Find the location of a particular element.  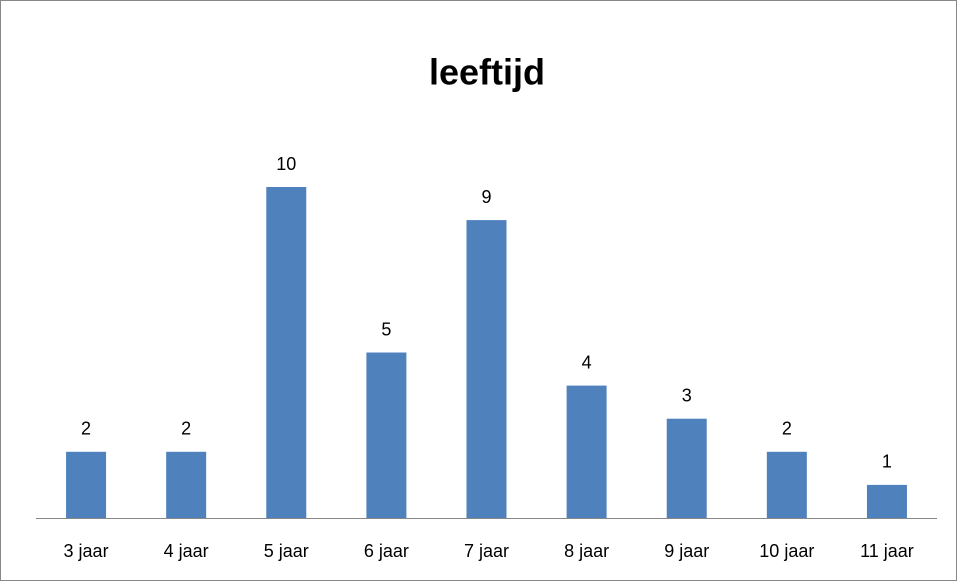

x-tick-label: 11 jaar is located at coordinates (887, 551).